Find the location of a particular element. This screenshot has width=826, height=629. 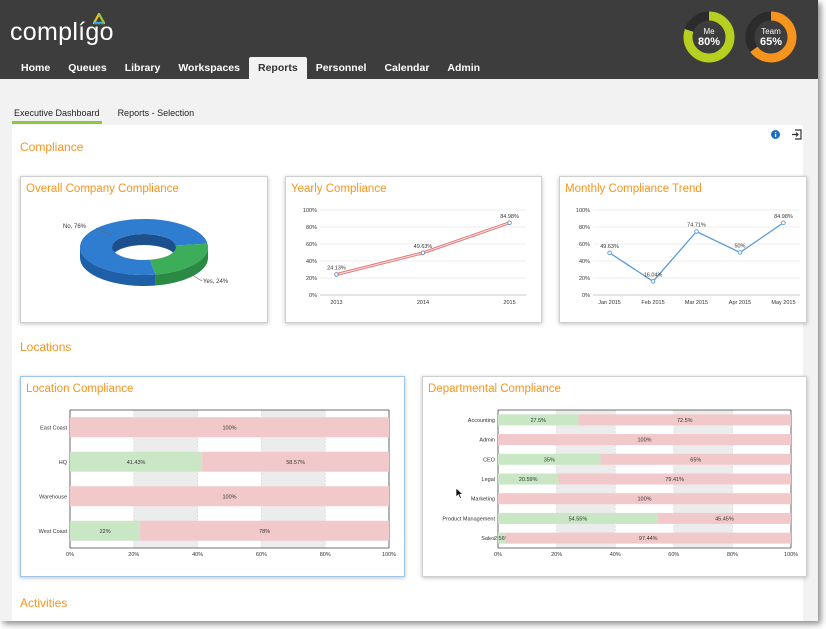

location-bar-label: 22% is located at coordinates (105, 532).